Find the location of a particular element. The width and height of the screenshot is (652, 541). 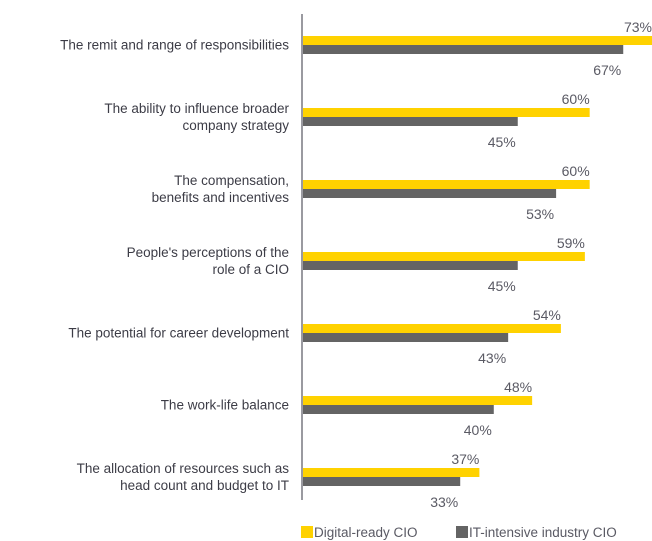

data-label-digital-ready: 48% is located at coordinates (518, 387).